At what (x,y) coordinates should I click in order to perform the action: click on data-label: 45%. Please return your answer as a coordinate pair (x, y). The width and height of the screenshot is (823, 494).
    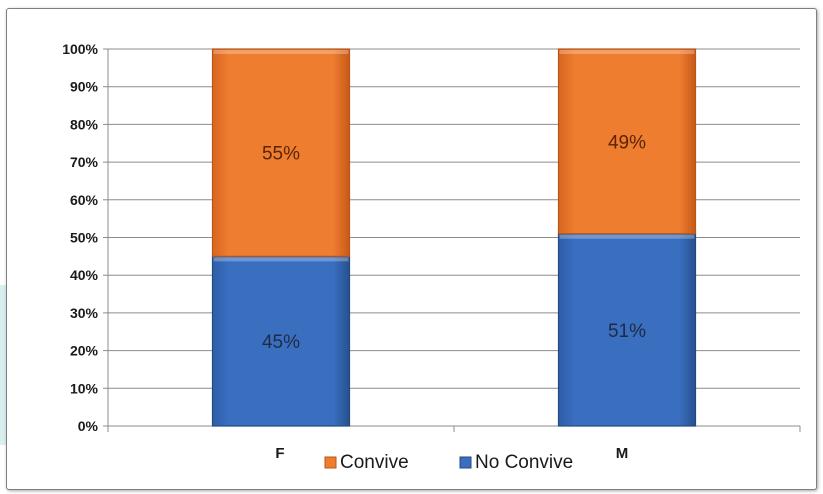
    Looking at the image, I should click on (281, 342).